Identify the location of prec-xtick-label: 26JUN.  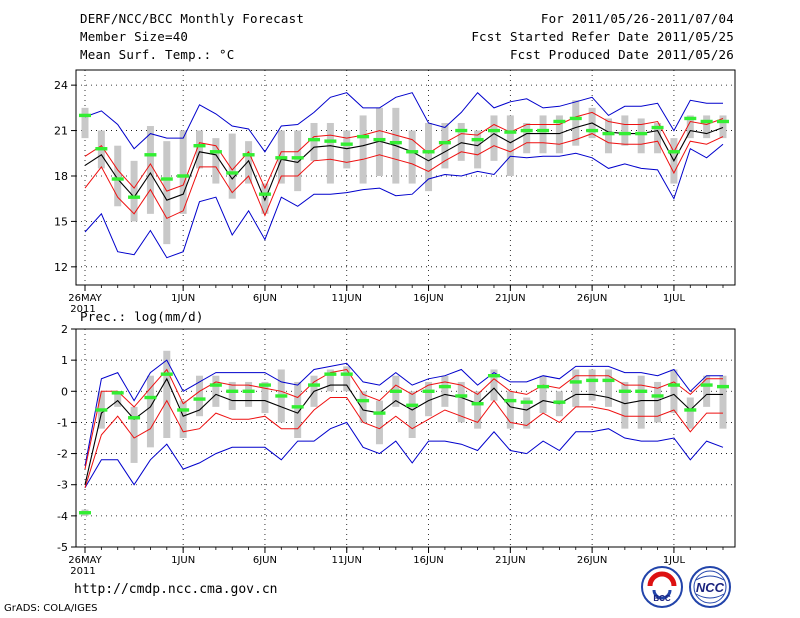
(592, 560).